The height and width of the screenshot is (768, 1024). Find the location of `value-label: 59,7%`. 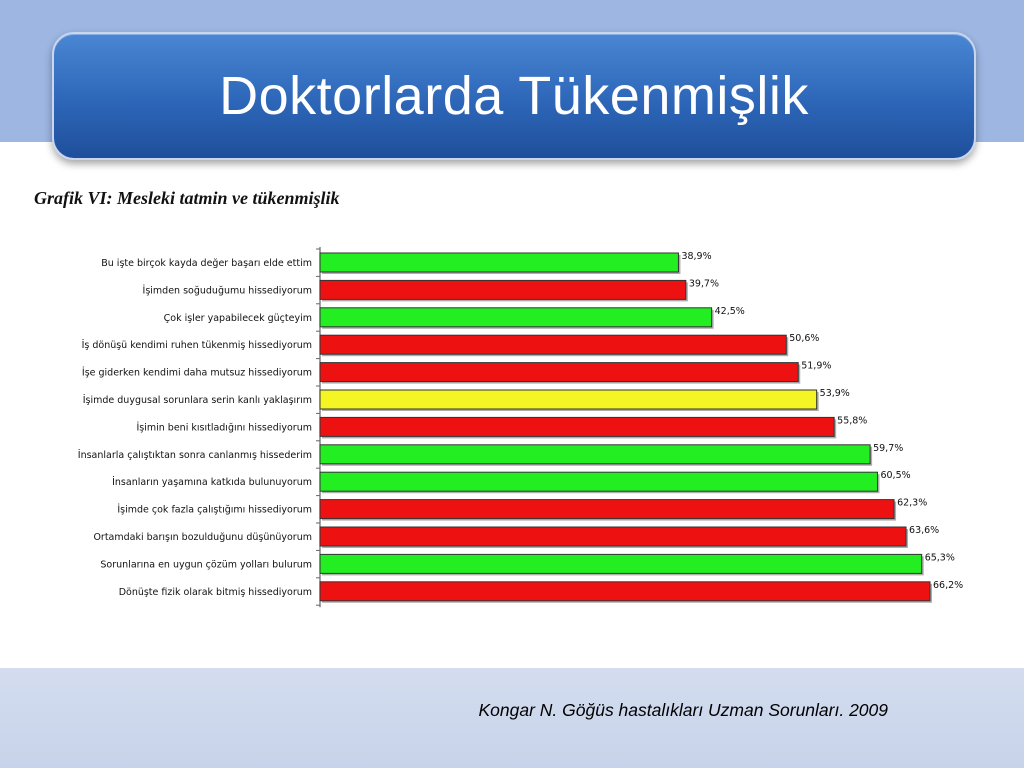

value-label: 59,7% is located at coordinates (888, 448).